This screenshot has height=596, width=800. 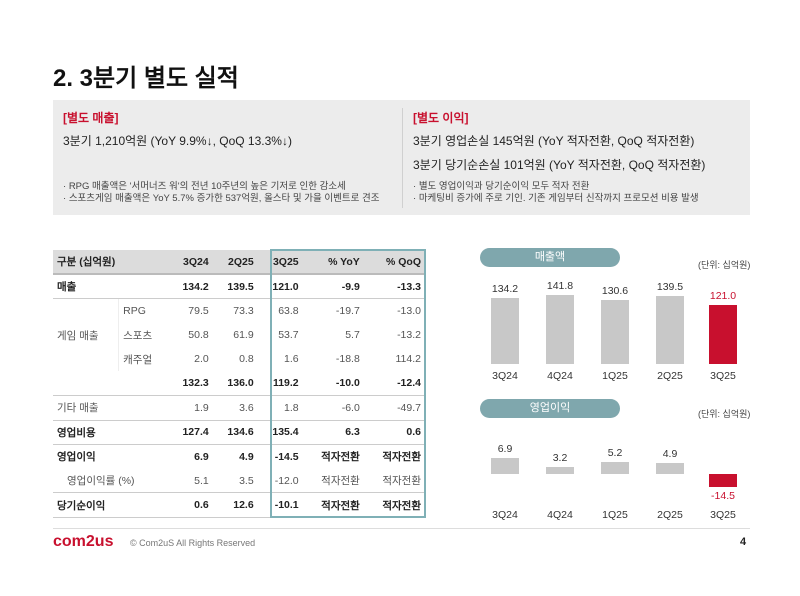 What do you see at coordinates (409, 310) in the screenshot?
I see `cell-value: -13.0` at bounding box center [409, 310].